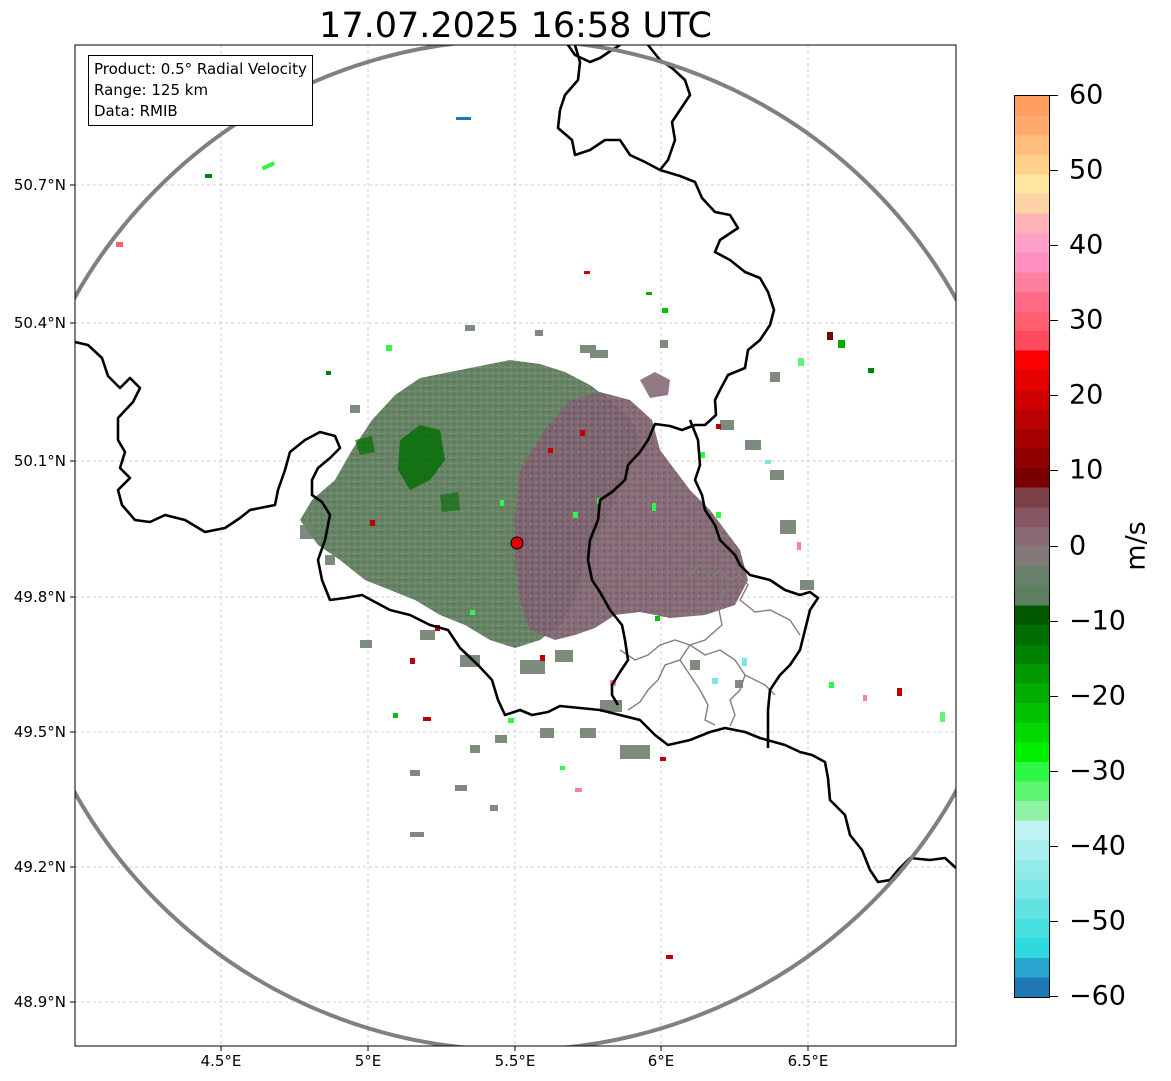 The image size is (1171, 1081). What do you see at coordinates (221, 1061) in the screenshot?
I see `x-tick-label: 4.5°E` at bounding box center [221, 1061].